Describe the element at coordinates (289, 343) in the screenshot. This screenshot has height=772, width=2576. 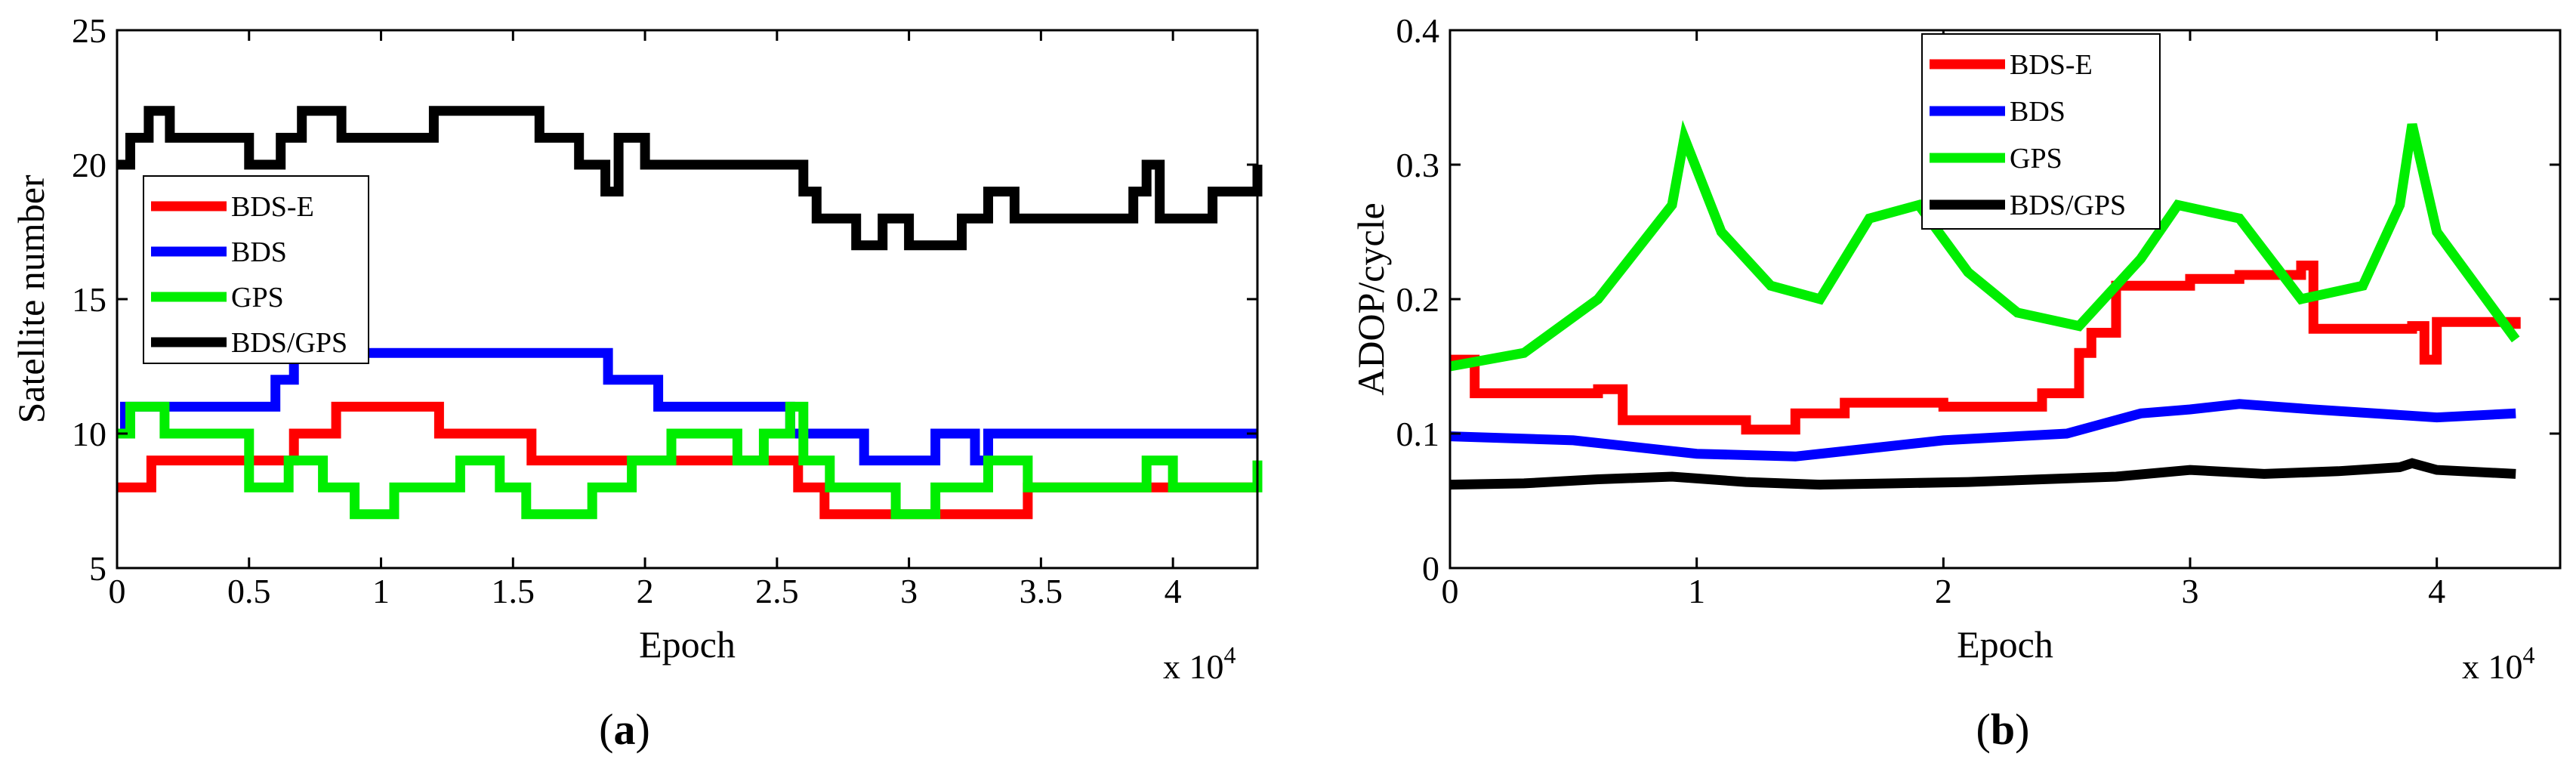
I see `panel-a-legend-label: BDS/GPS` at that location.